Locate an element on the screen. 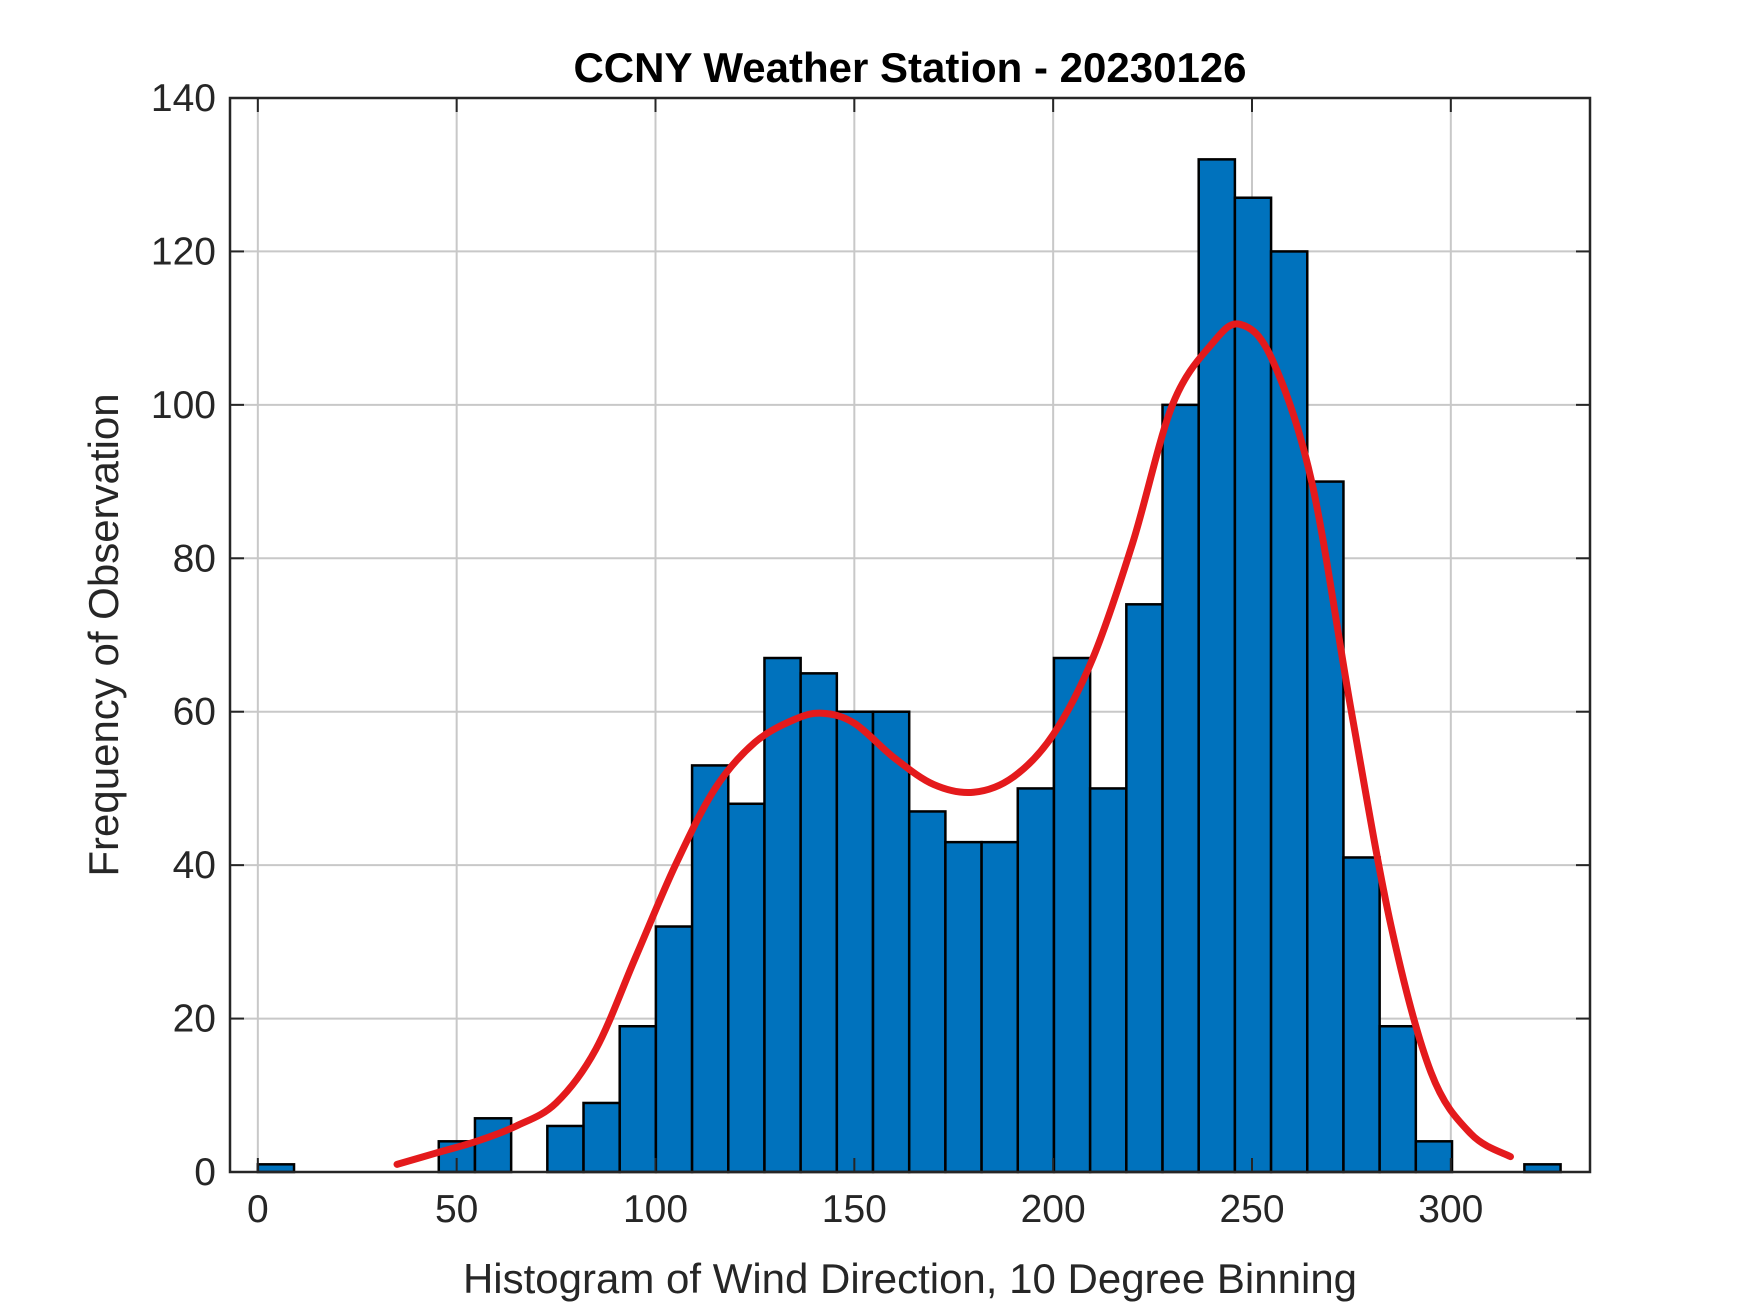 This screenshot has width=1750, height=1313. x-tick-label: 100 is located at coordinates (655, 1209).